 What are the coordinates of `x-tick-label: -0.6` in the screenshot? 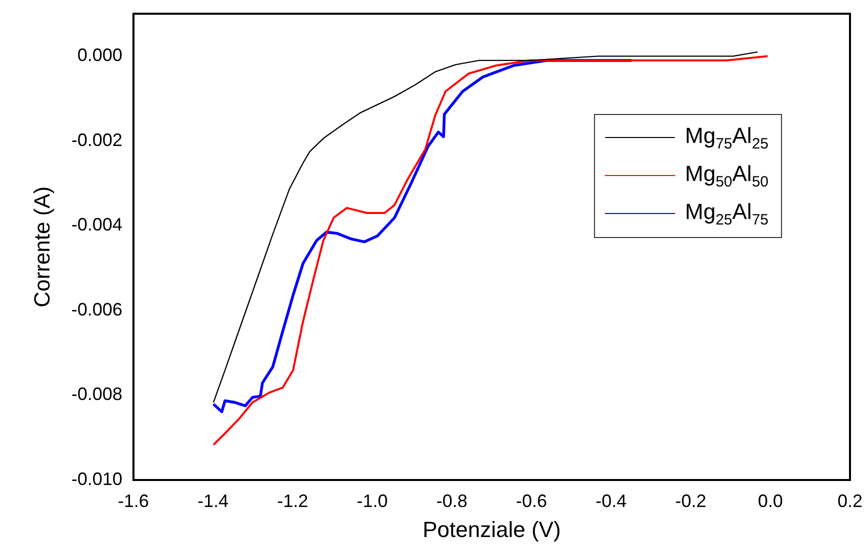 It's located at (532, 500).